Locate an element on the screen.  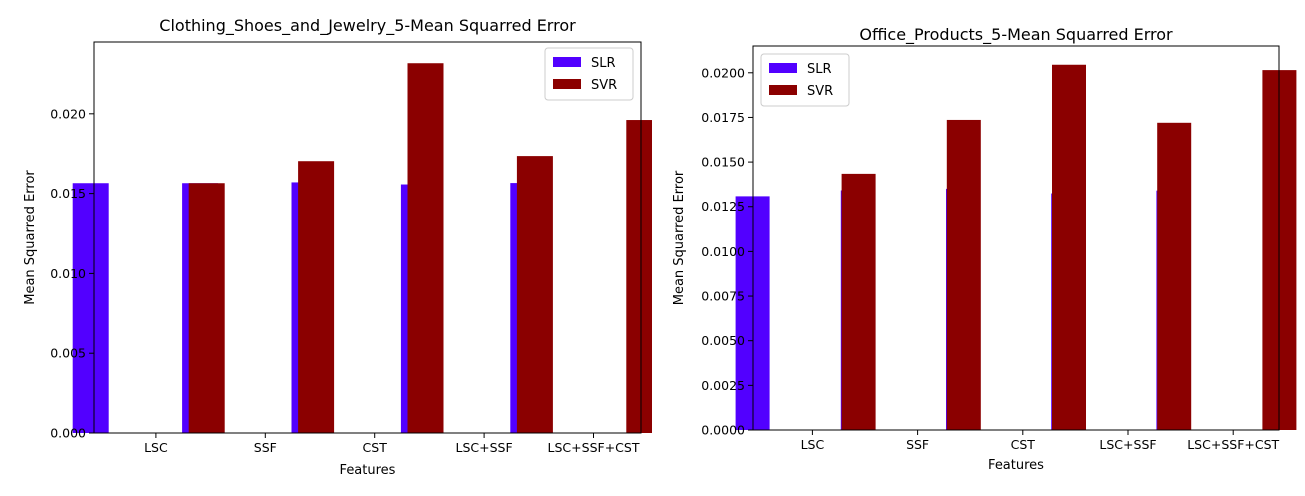
y-tick-label-0: 0.000 is located at coordinates (68, 433).